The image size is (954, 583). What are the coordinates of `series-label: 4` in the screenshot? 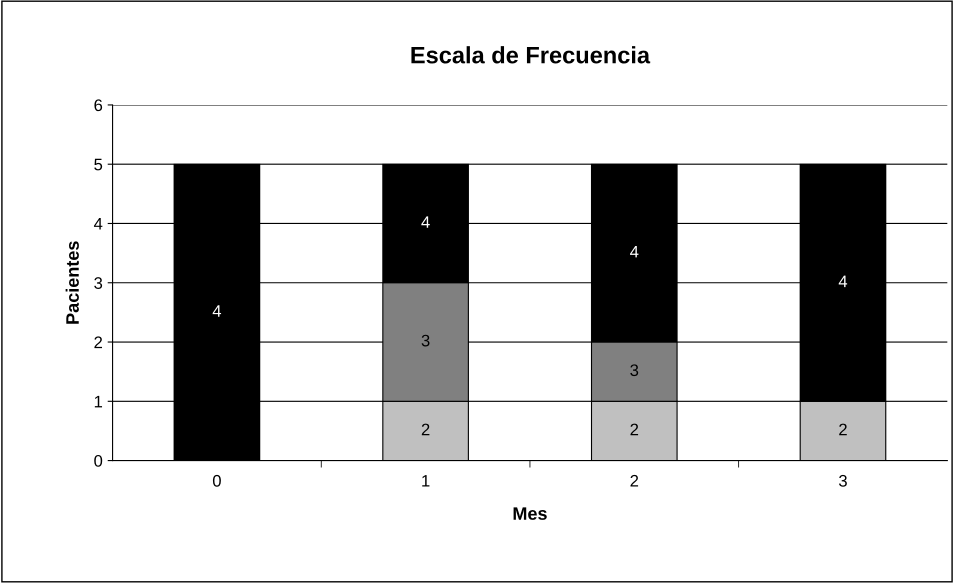 It's located at (634, 252).